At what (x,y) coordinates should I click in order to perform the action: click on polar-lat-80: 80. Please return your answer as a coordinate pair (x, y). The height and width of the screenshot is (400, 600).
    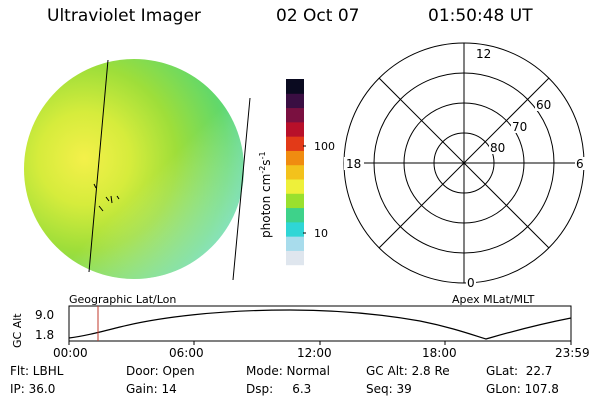
    Looking at the image, I should click on (497, 148).